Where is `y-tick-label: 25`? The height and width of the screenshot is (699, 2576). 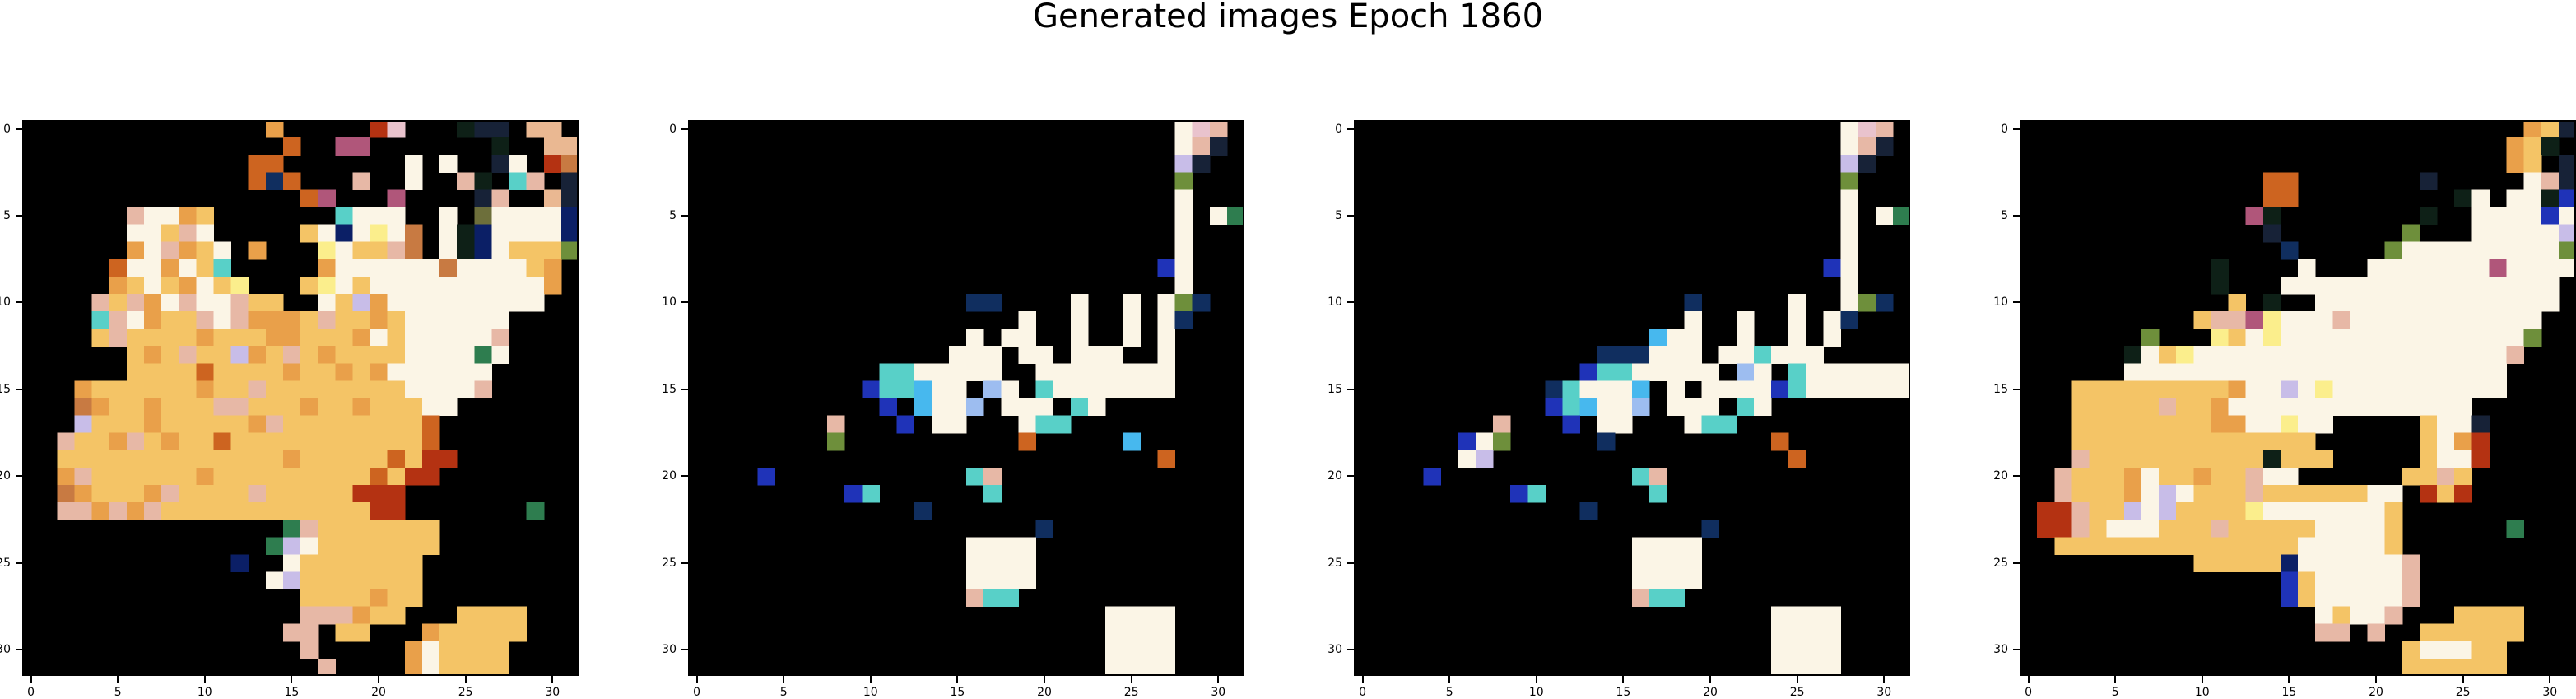
y-tick-label: 25 is located at coordinates (1335, 563).